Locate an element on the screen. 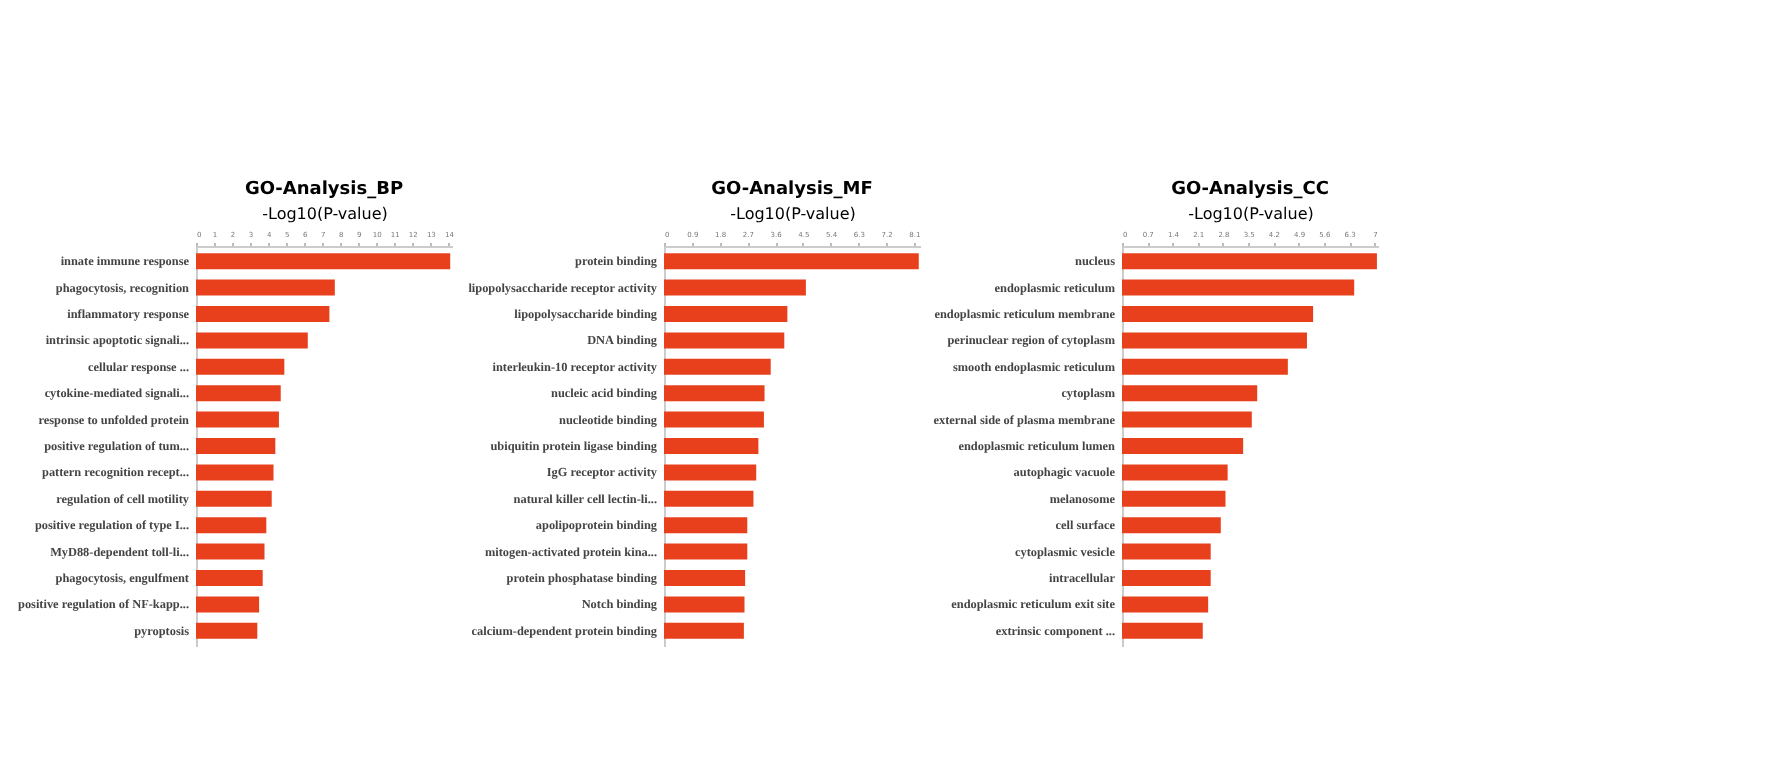 The width and height of the screenshot is (1778, 782). chart-title: GO-Analysis_CC is located at coordinates (1250, 190).